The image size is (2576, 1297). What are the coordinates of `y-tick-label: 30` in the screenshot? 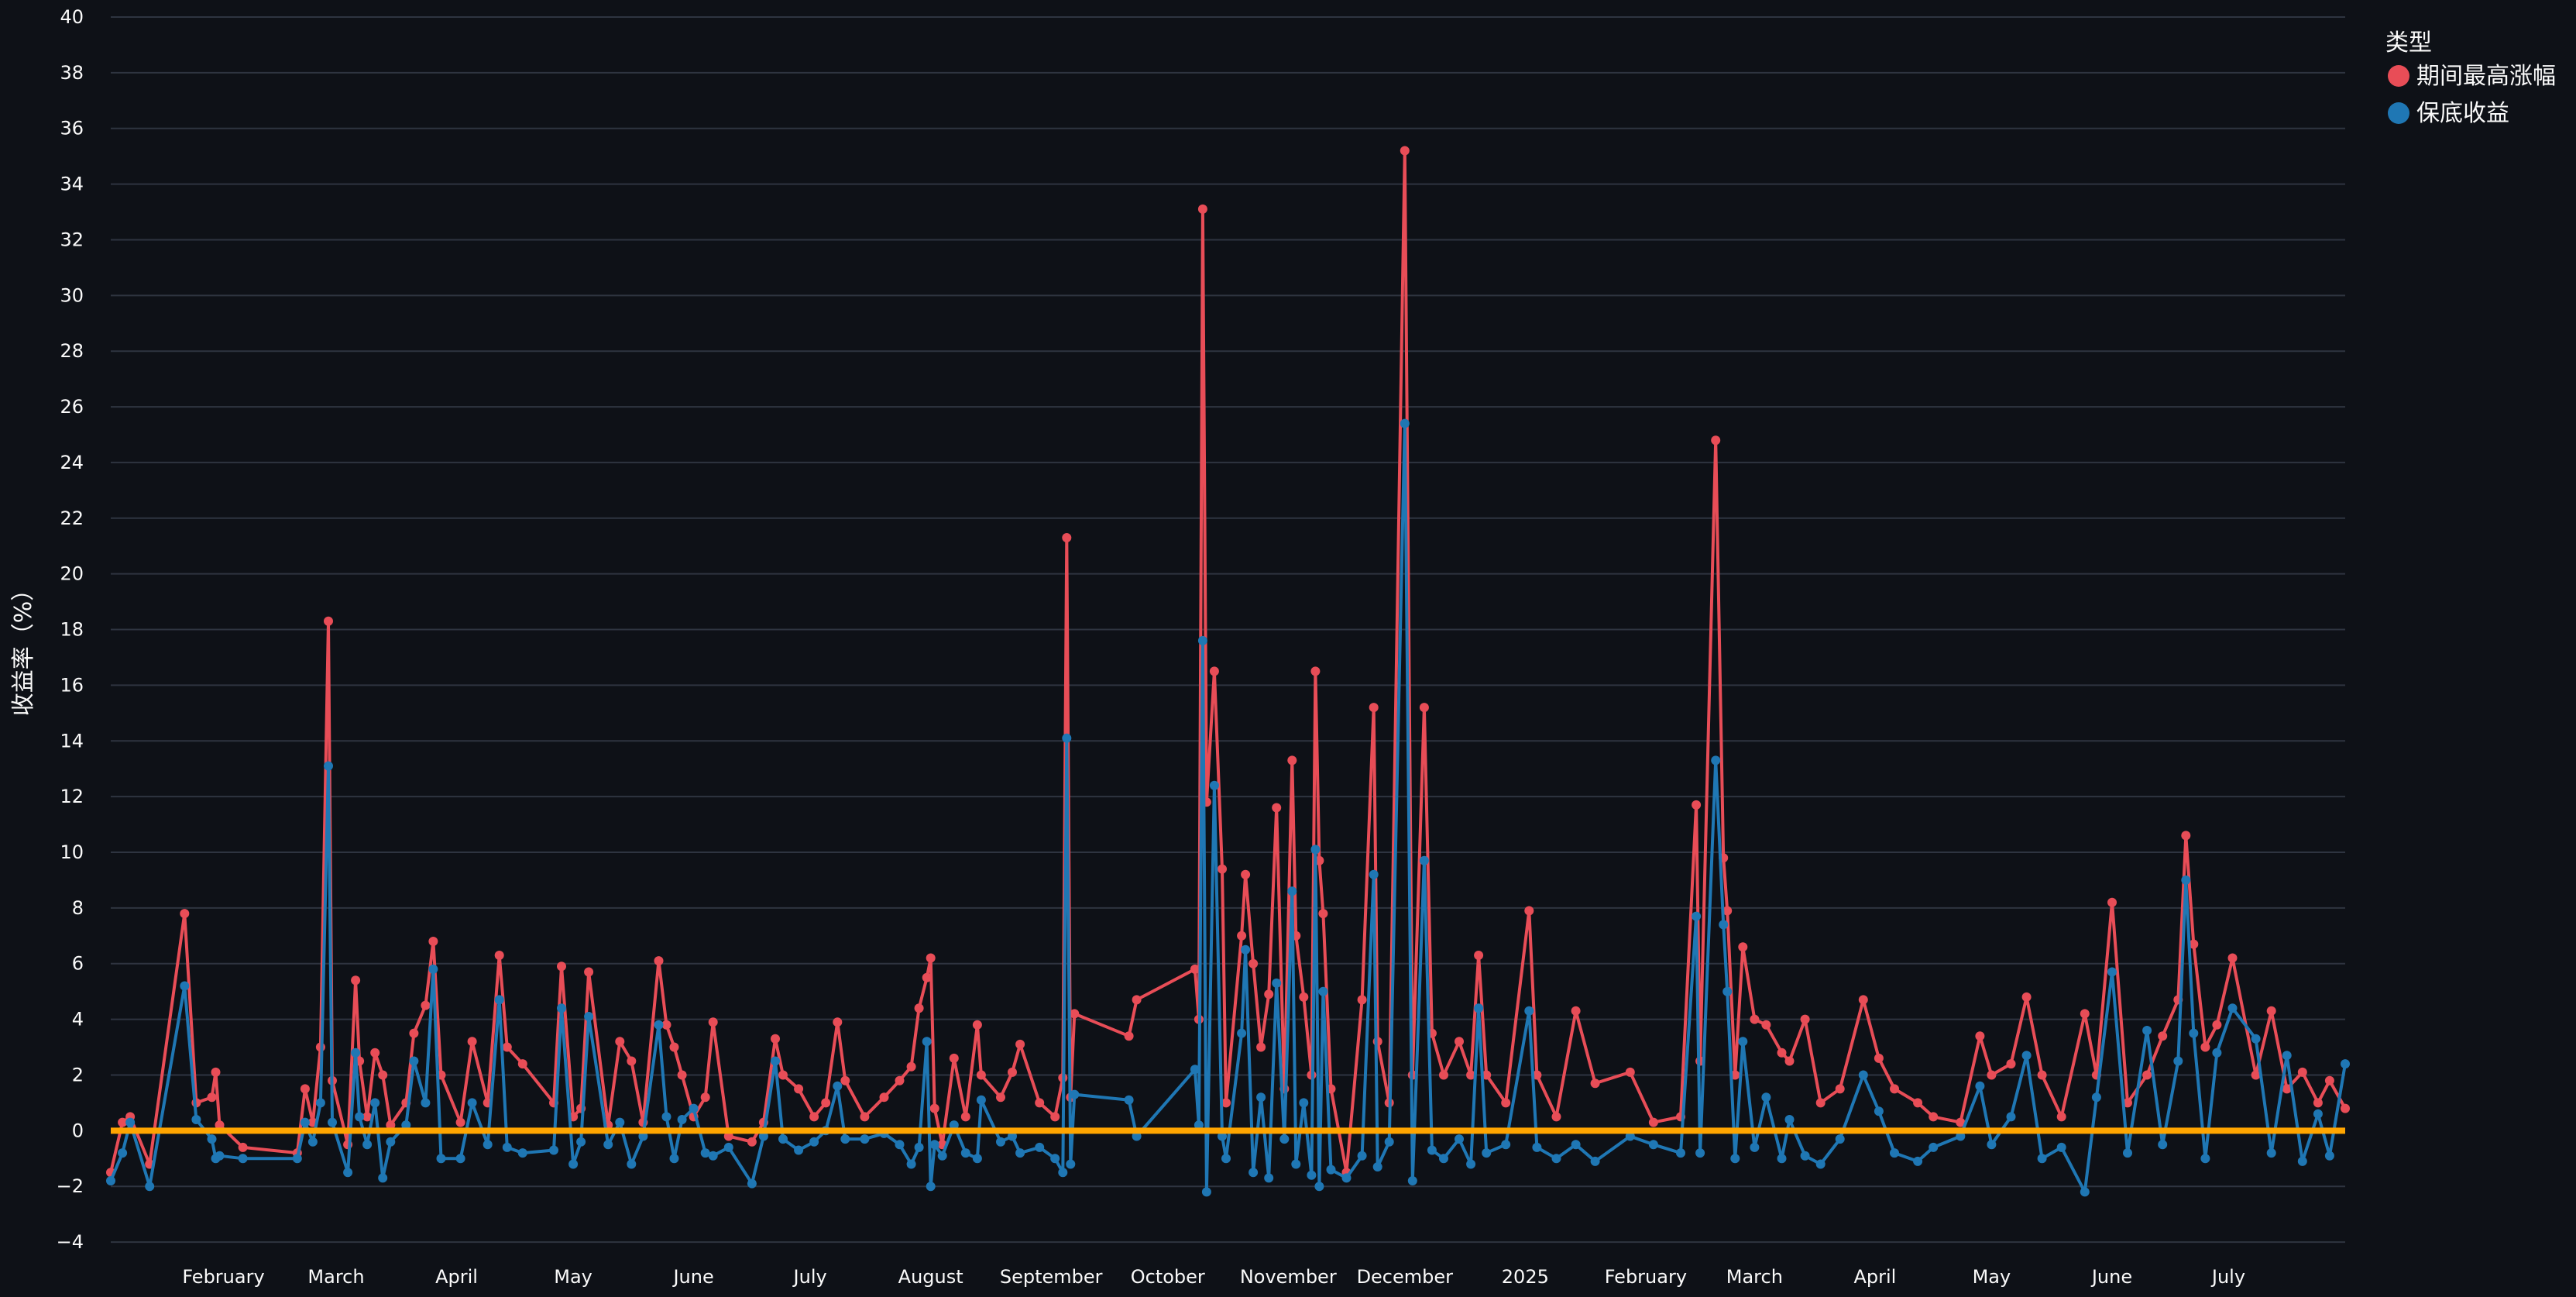 It's located at (72, 295).